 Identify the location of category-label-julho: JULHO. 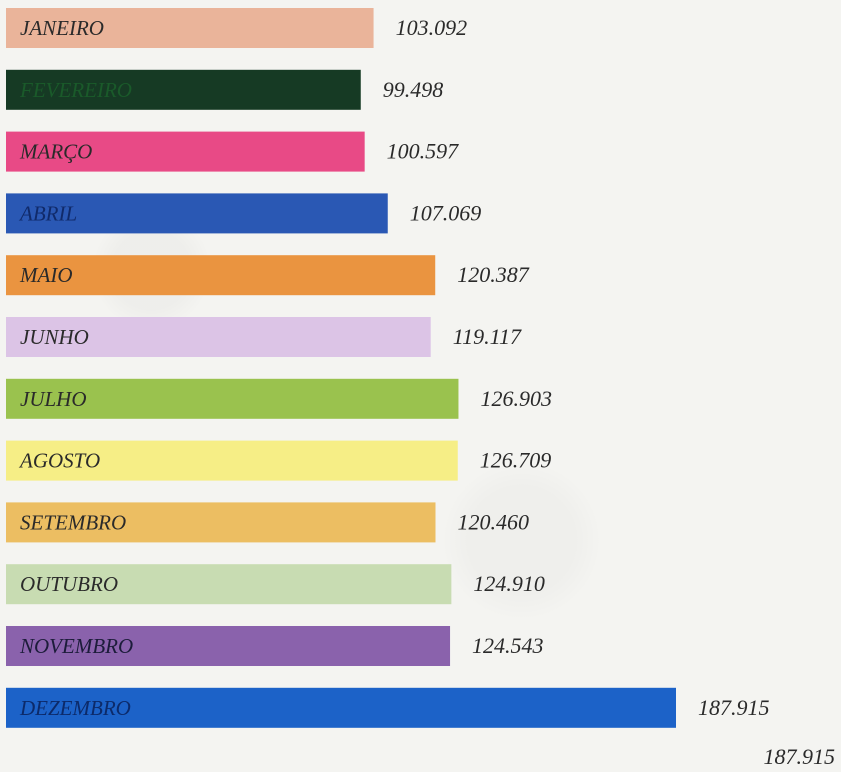
(53, 399).